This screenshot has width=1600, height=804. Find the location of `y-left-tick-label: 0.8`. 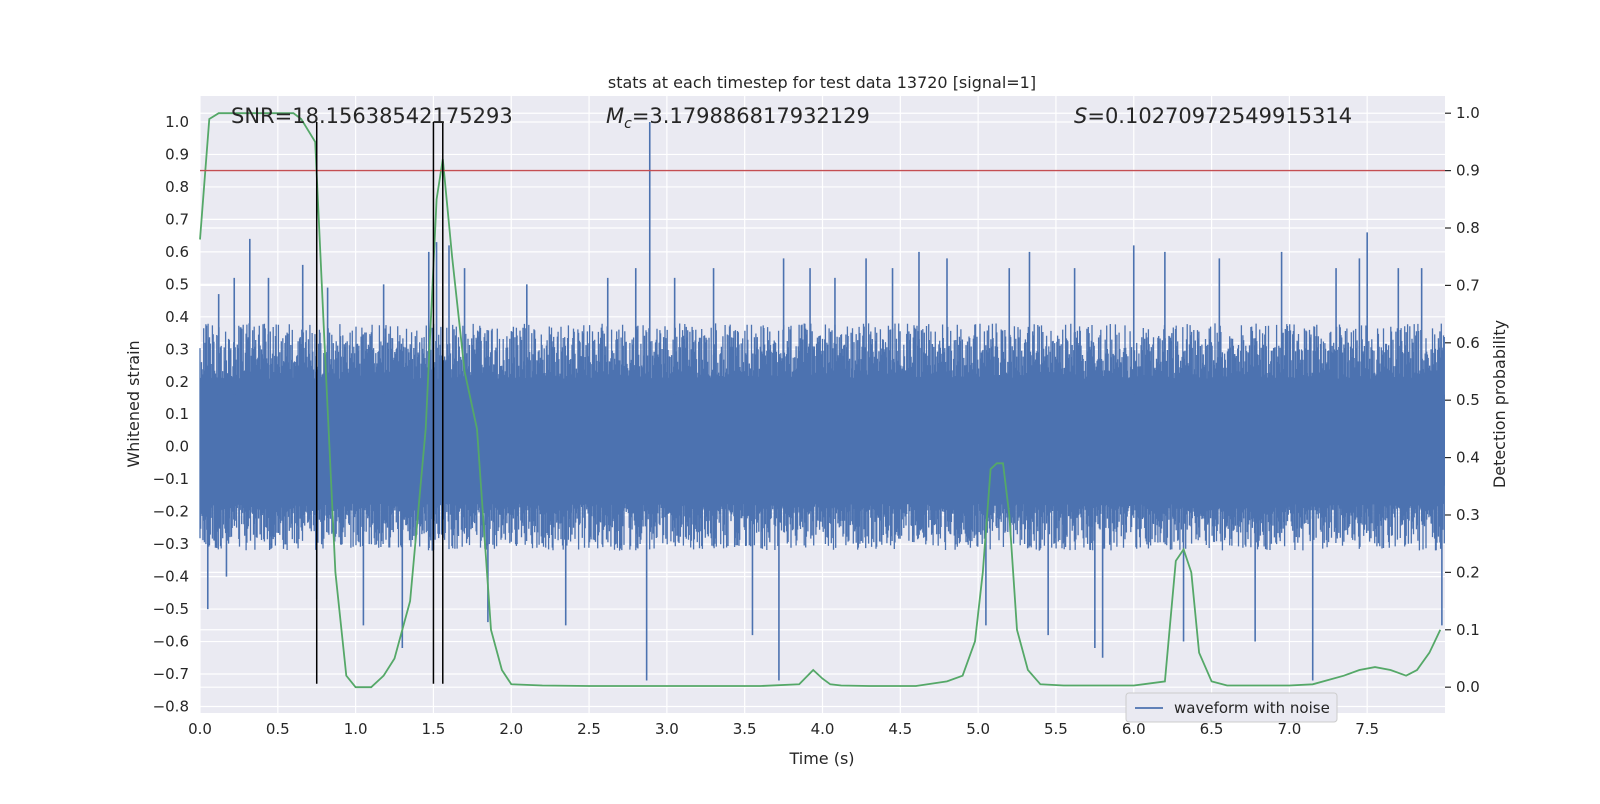

y-left-tick-label: 0.8 is located at coordinates (177, 187).